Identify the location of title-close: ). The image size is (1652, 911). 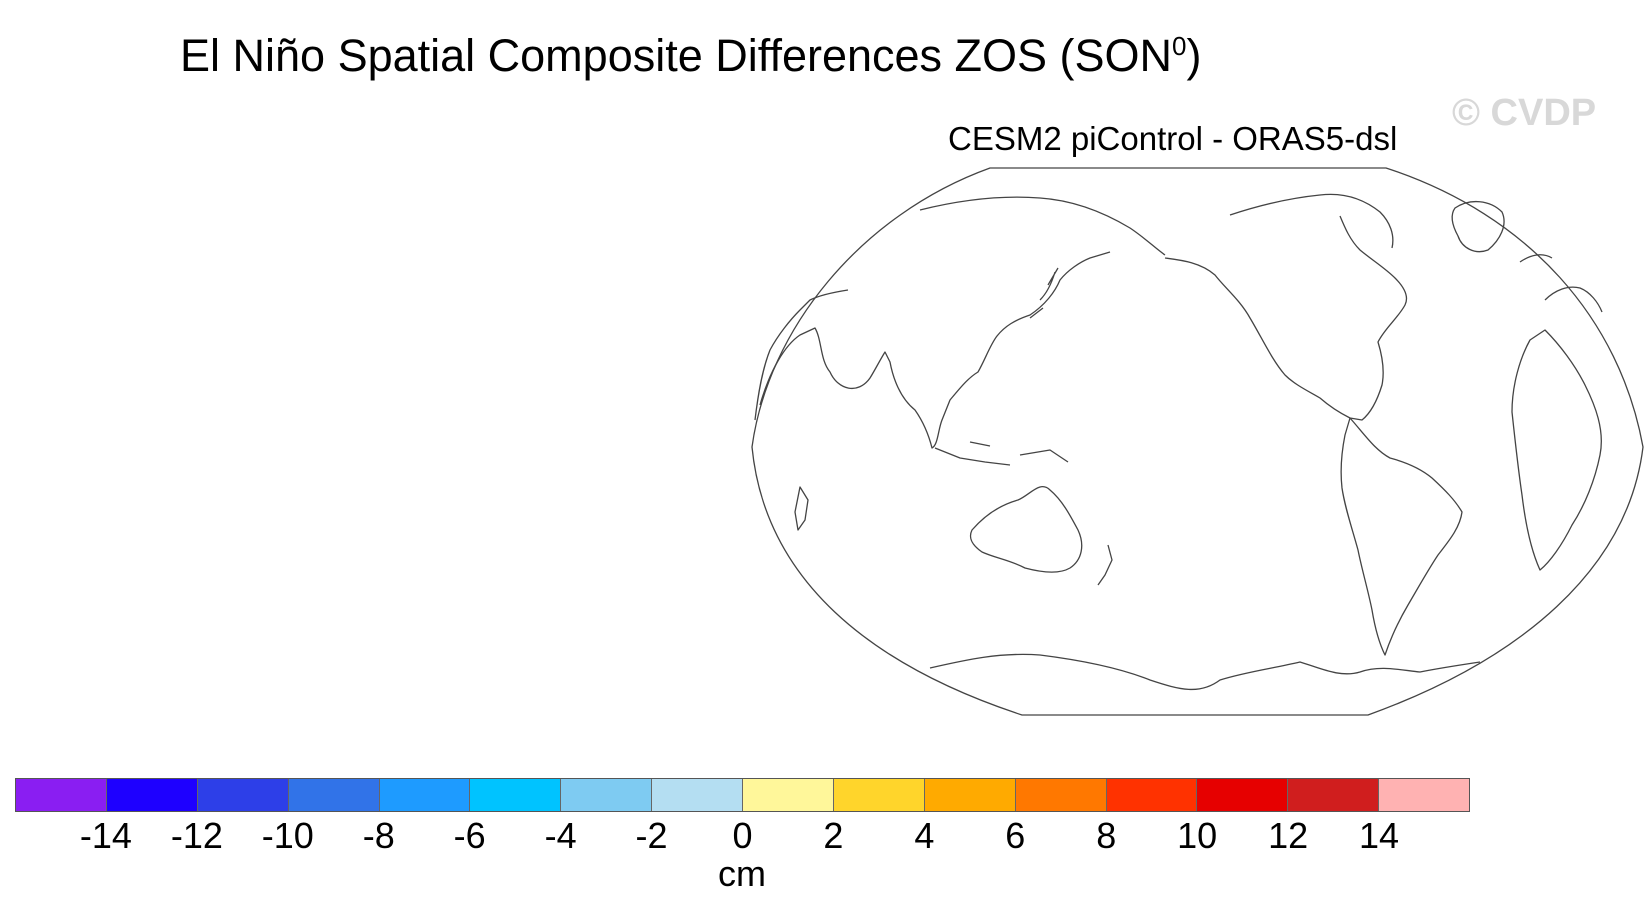
(1194, 55).